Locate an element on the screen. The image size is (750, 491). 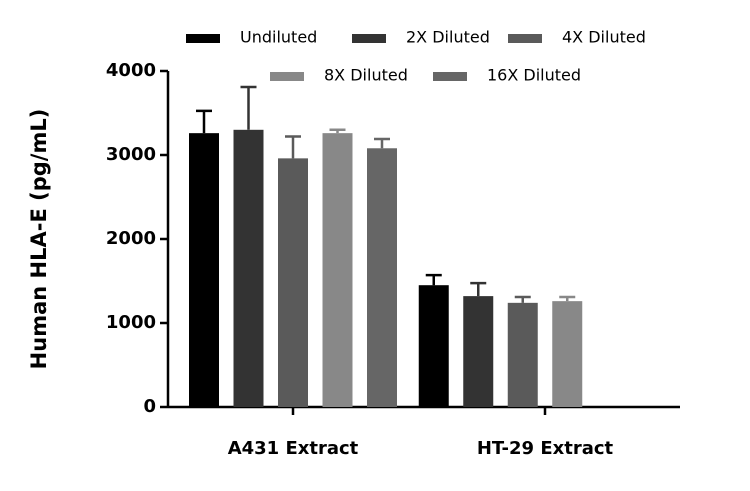
legend-label: Undiluted is located at coordinates (278, 37).